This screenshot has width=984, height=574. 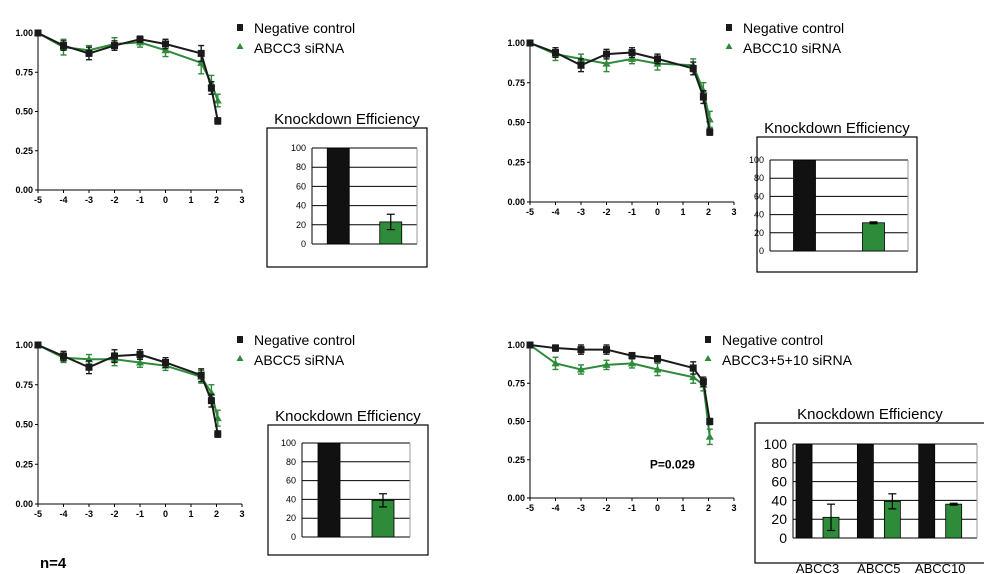 What do you see at coordinates (63, 514) in the screenshot?
I see `x-tick-label: -4` at bounding box center [63, 514].